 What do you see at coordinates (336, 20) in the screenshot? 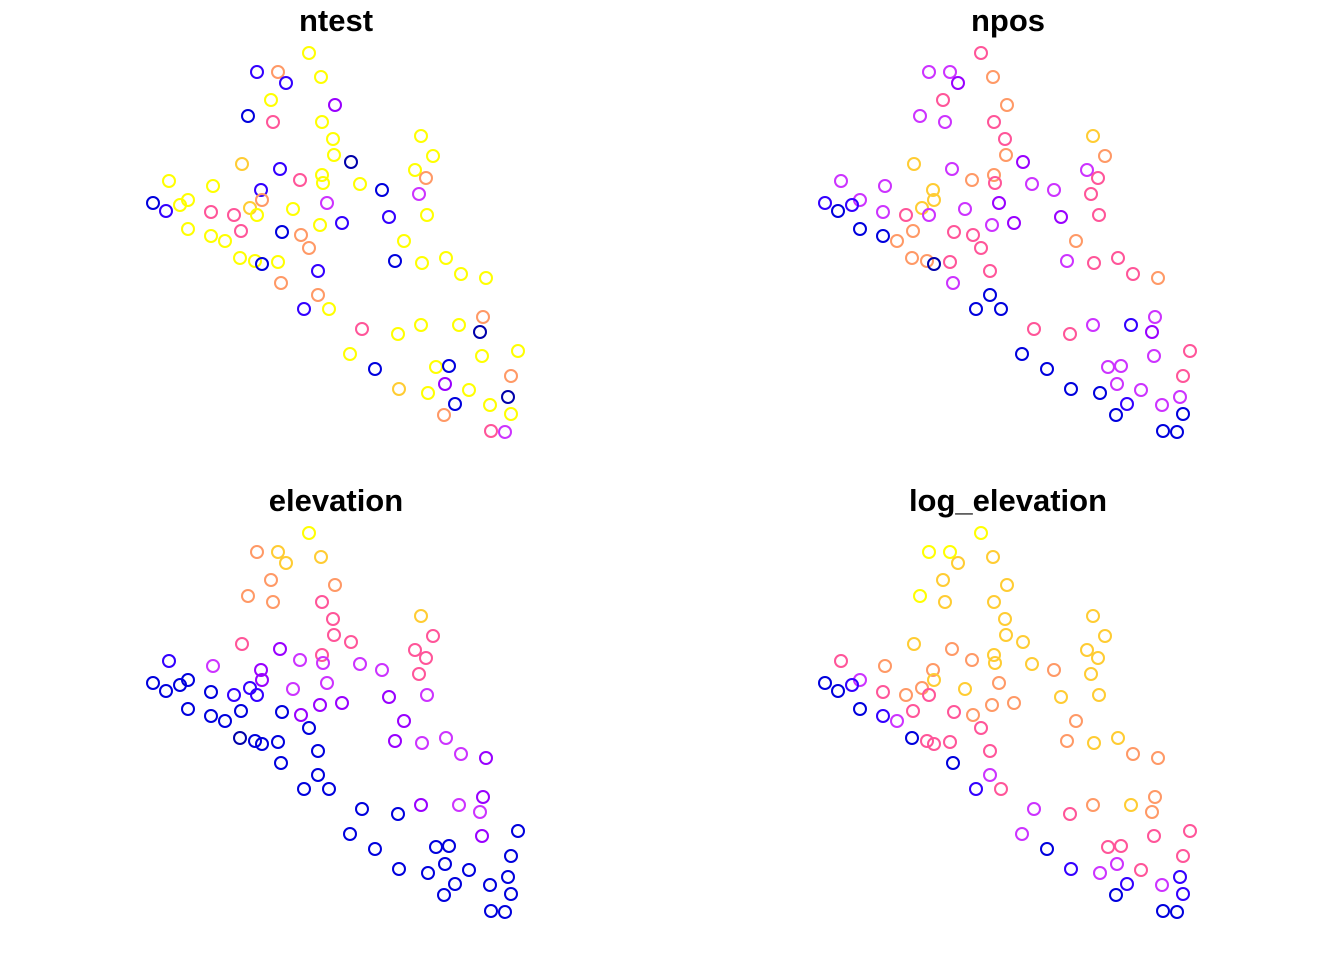
I see `panel-title: ntest` at bounding box center [336, 20].